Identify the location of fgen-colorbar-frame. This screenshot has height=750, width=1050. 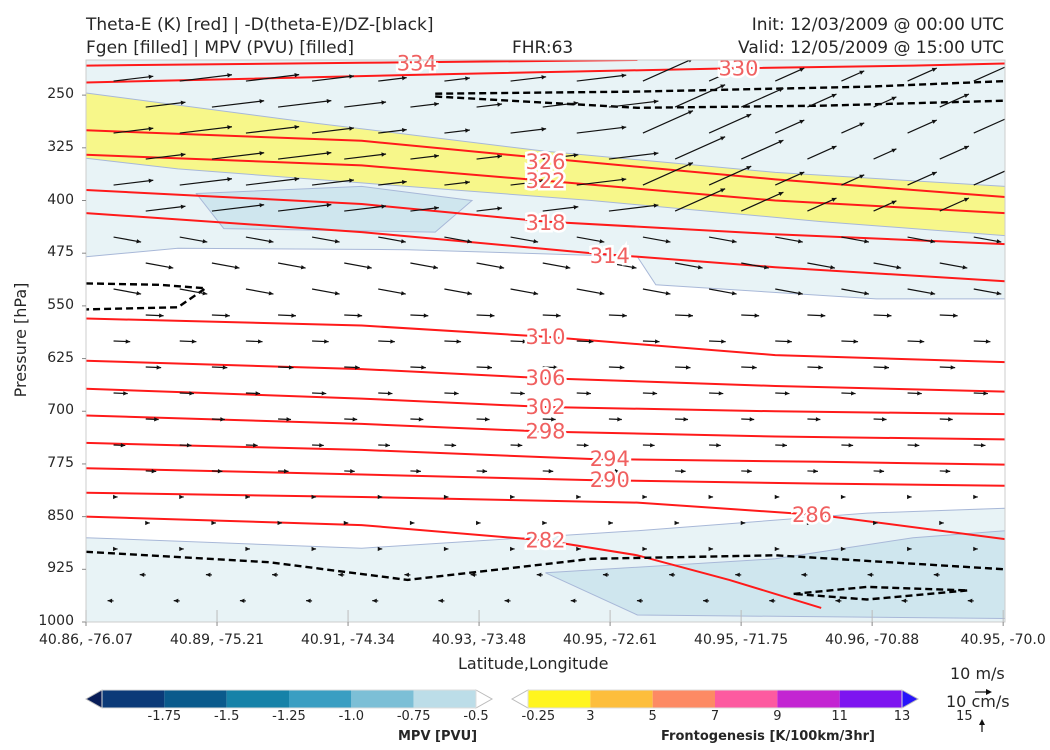
(715, 699).